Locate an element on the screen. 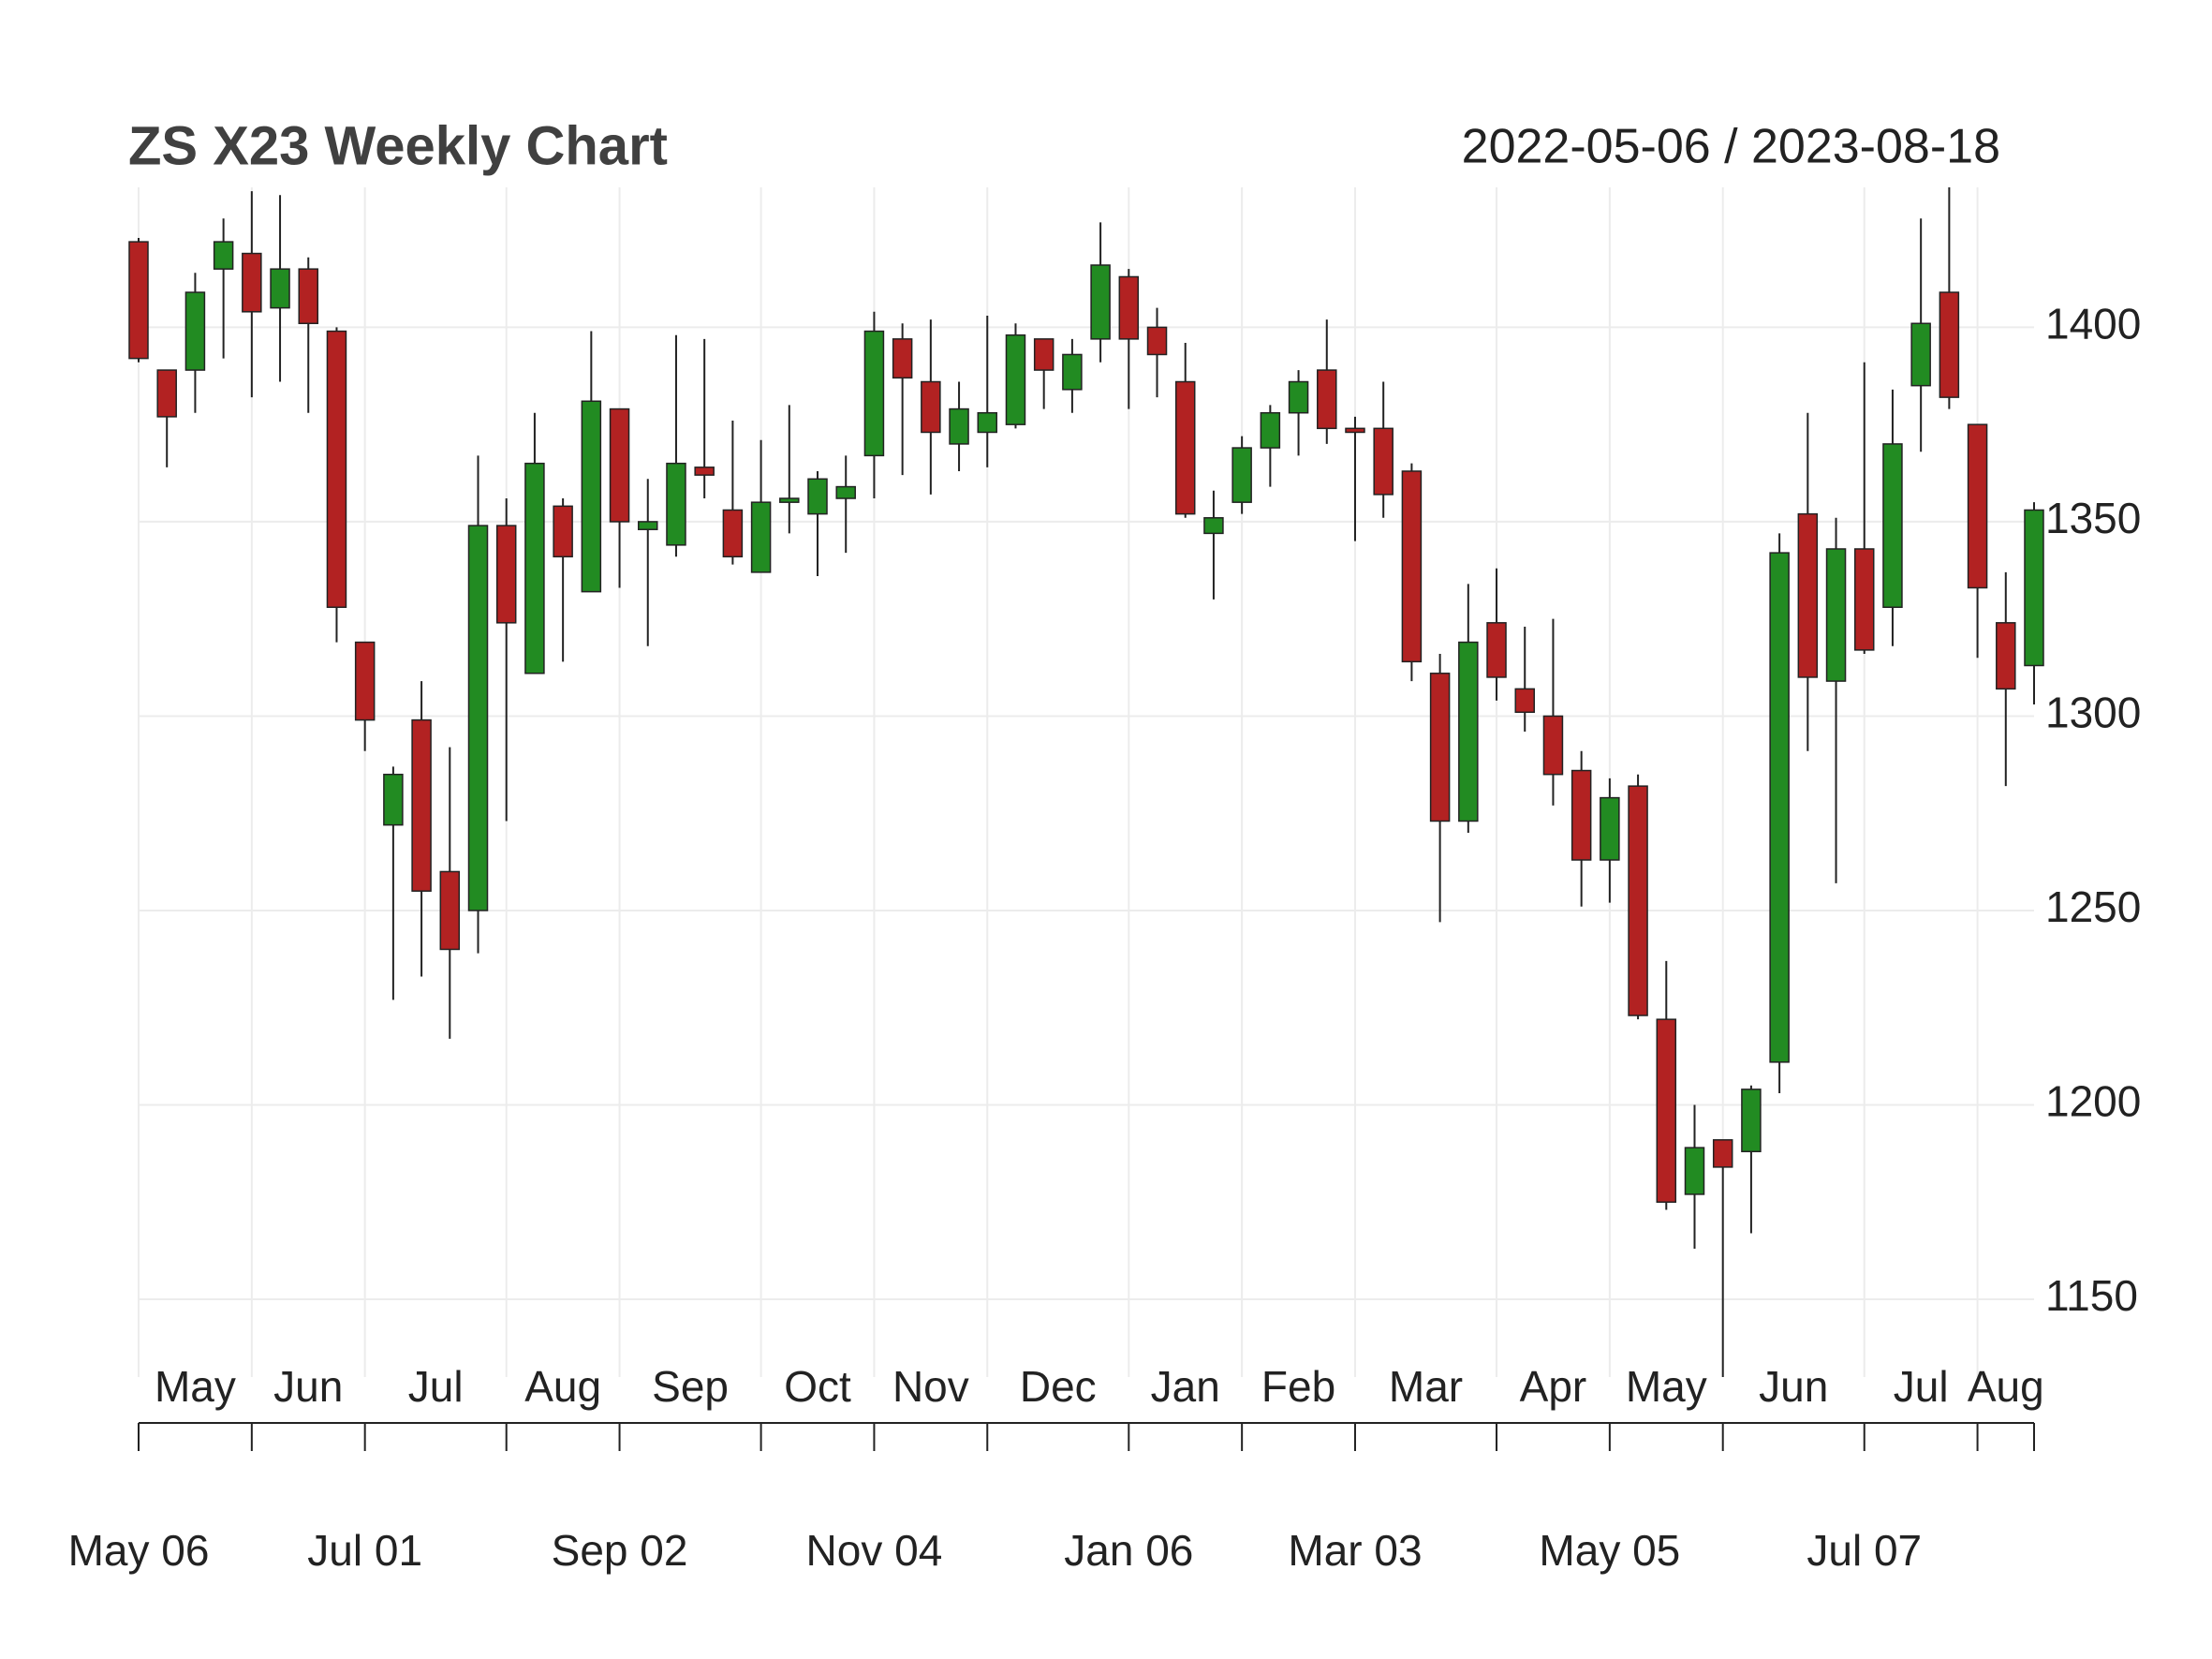 The width and height of the screenshot is (2212, 1659). x-tick-label: Sep 02 is located at coordinates (620, 1551).